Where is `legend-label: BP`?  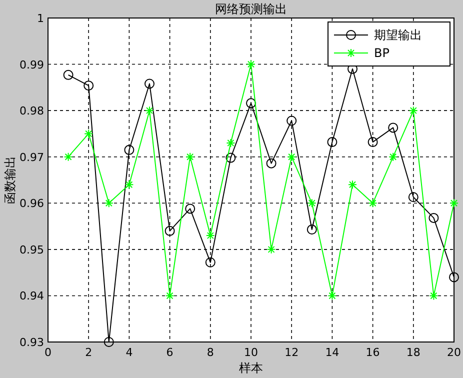
legend-label: BP is located at coordinates (382, 53).